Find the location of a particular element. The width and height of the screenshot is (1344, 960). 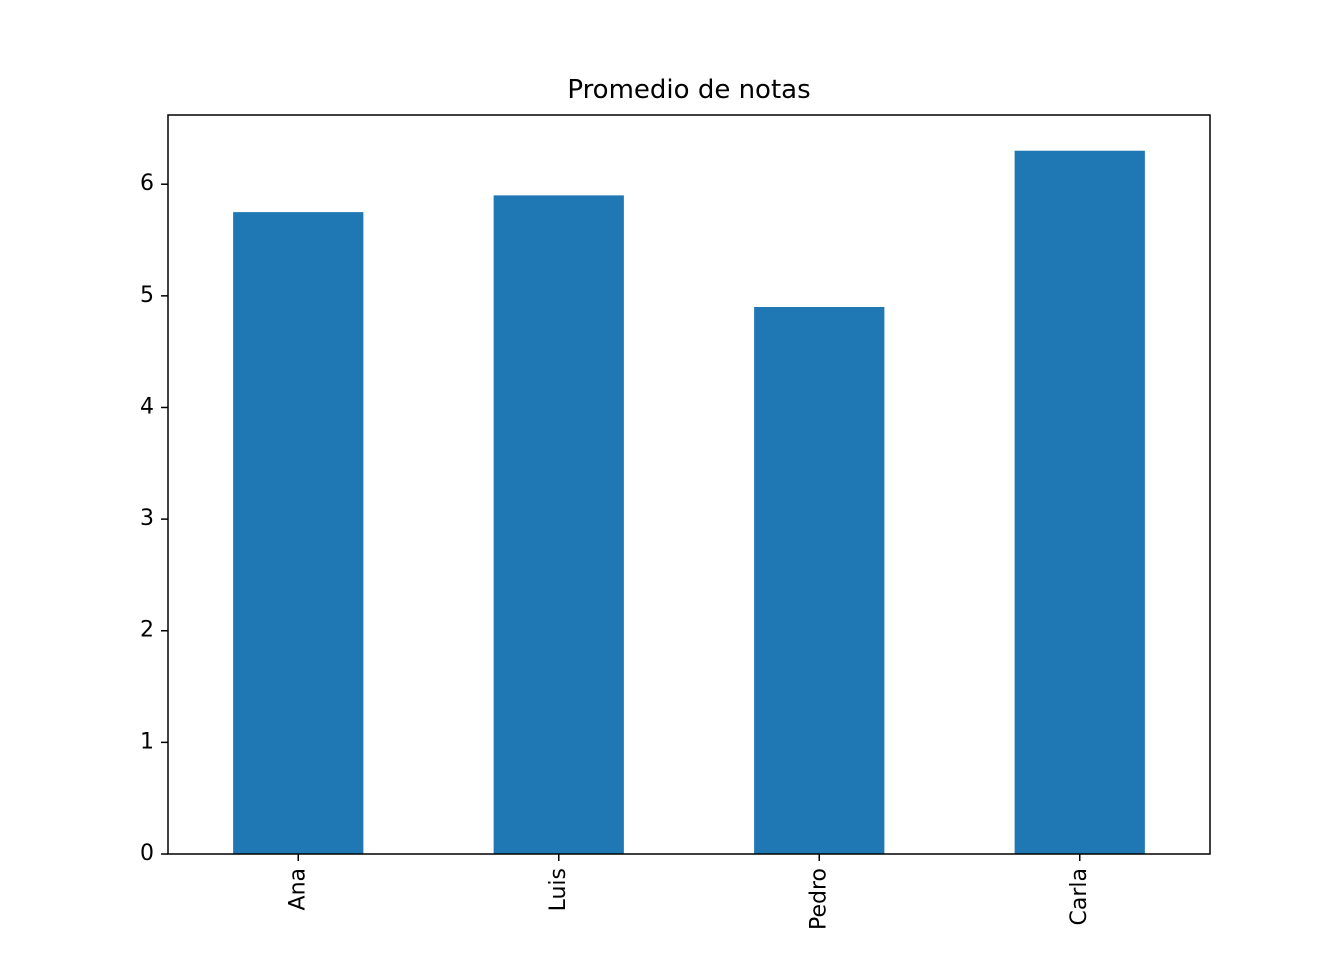

y-tick-label: 0 is located at coordinates (147, 853).